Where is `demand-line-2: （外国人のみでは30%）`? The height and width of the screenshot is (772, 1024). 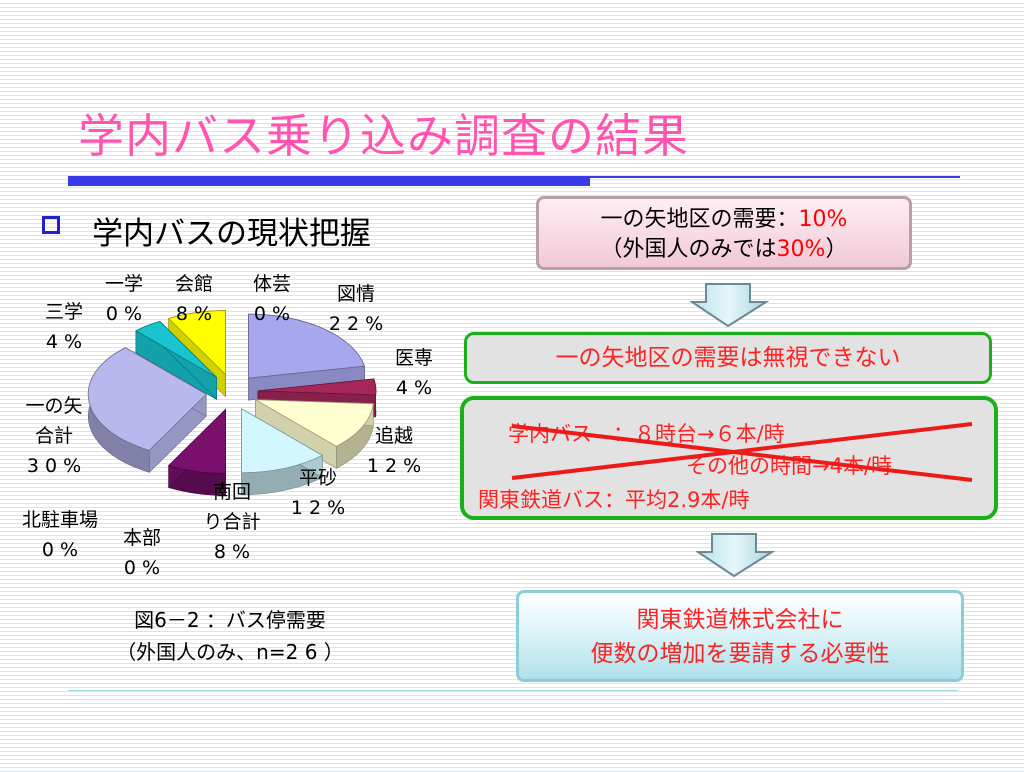 demand-line-2: （外国人のみでは30%） is located at coordinates (724, 250).